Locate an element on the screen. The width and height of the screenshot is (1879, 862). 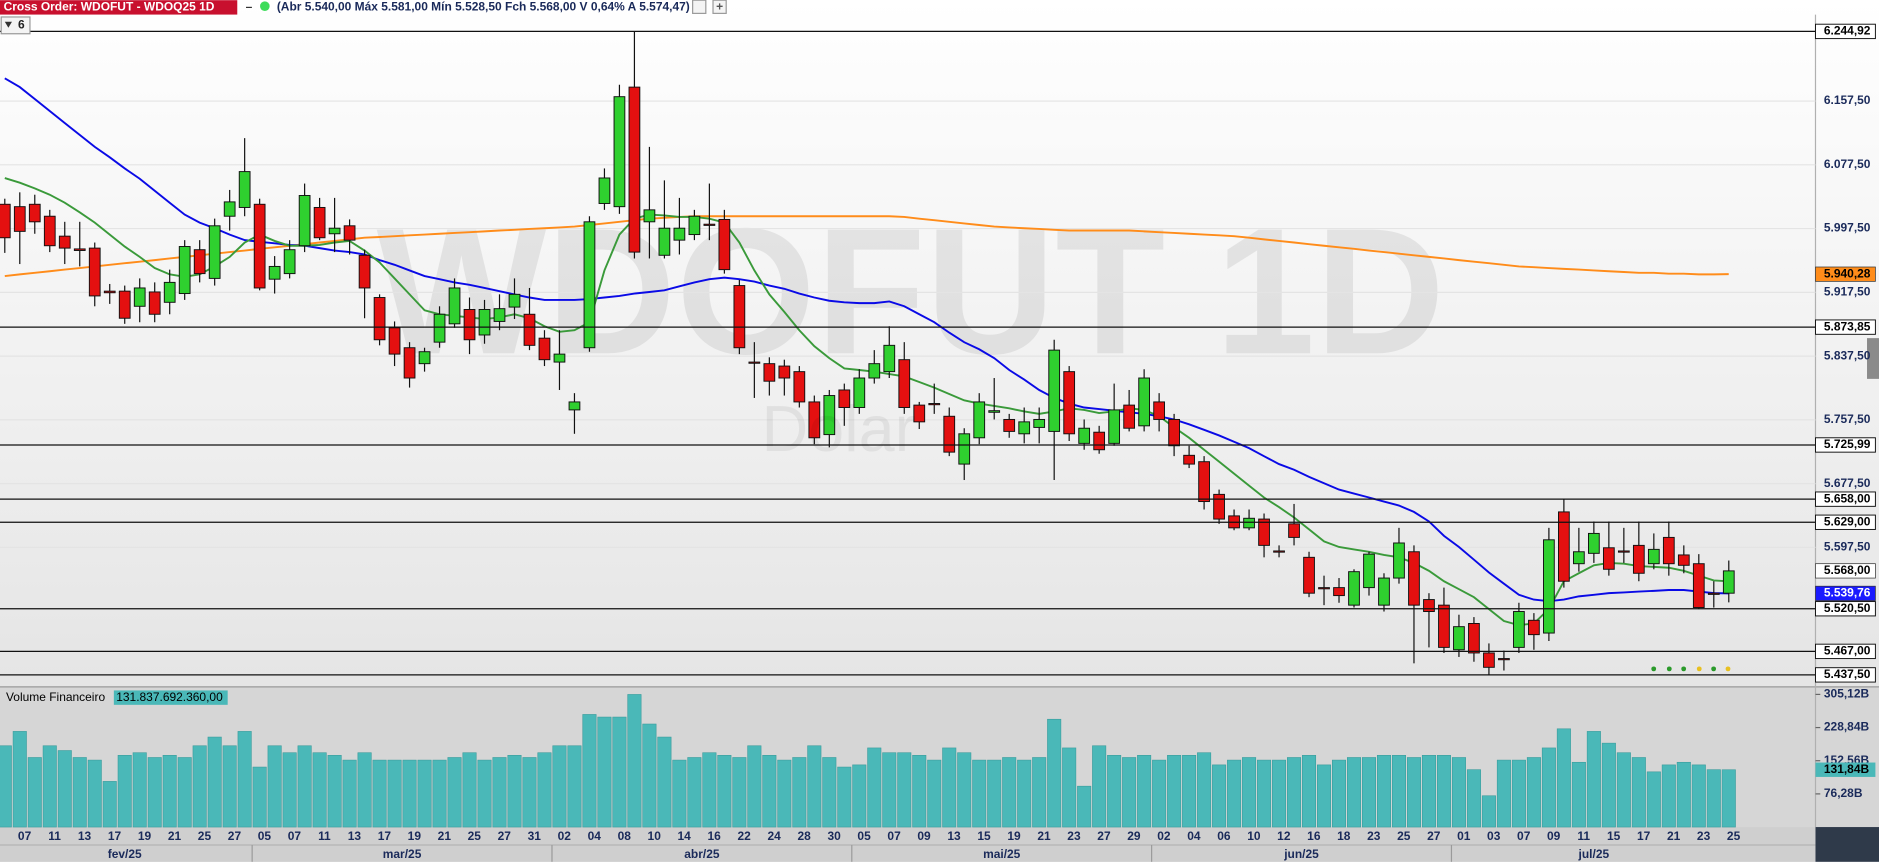
y-tick-label: 228,84B is located at coordinates (1847, 727).